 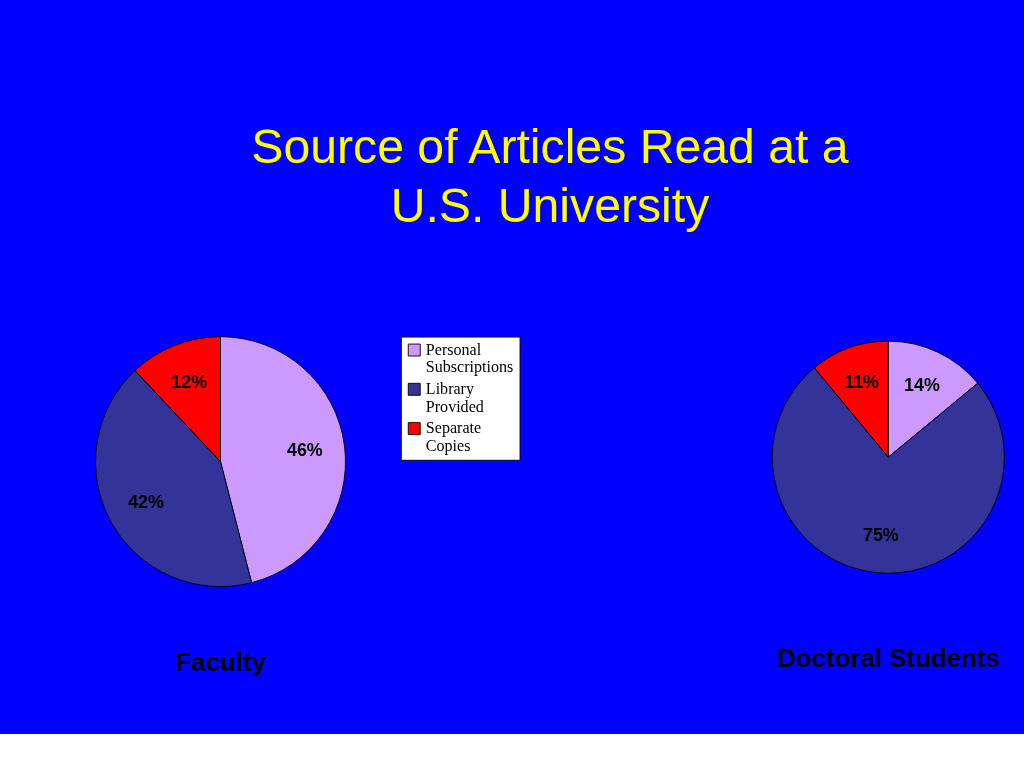 What do you see at coordinates (146, 501) in the screenshot?
I see `data-label: 42%` at bounding box center [146, 501].